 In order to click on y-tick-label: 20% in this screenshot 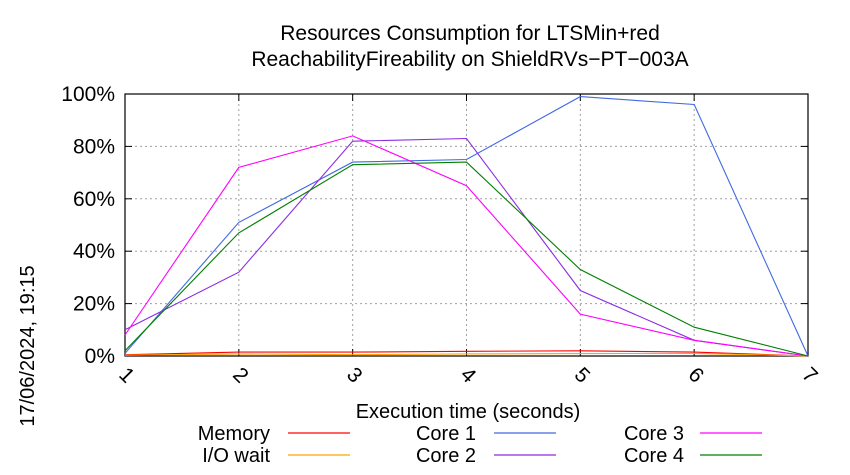, I will do `click(94, 304)`.